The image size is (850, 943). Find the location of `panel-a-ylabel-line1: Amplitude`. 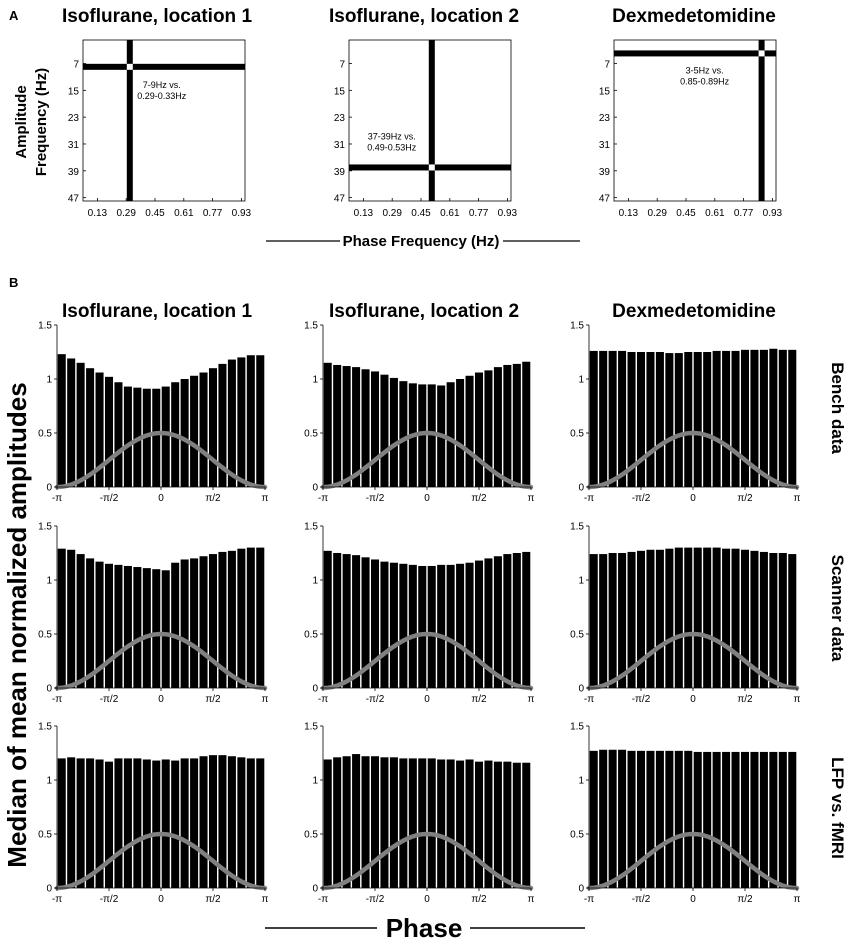

panel-a-ylabel-line1: Amplitude is located at coordinates (21, 121).